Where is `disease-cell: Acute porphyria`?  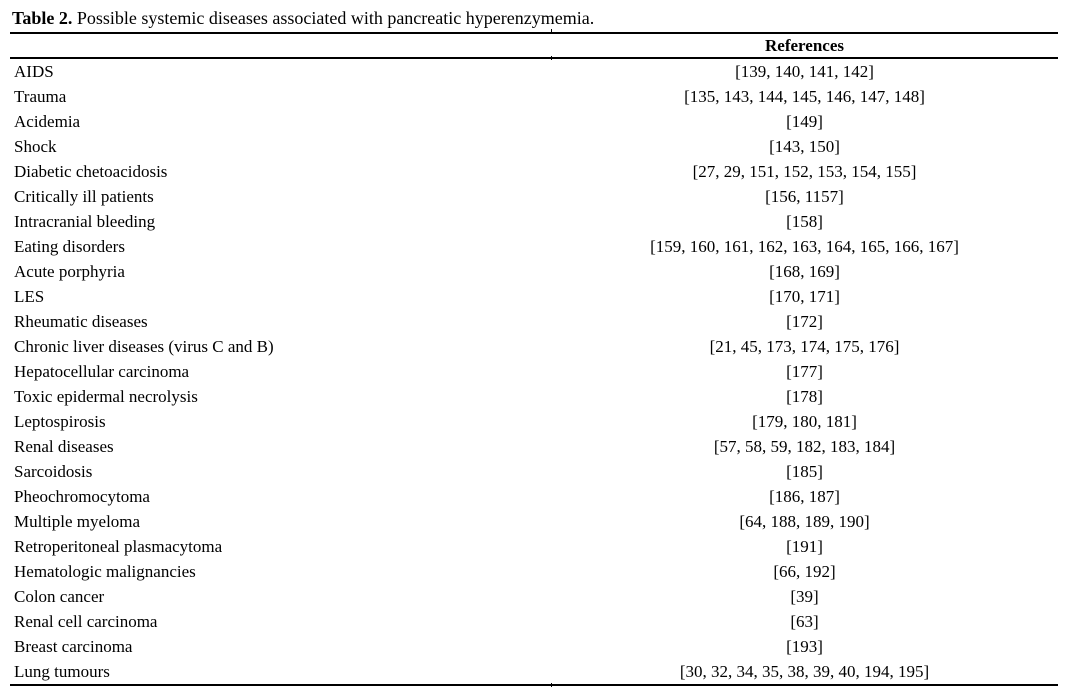
disease-cell: Acute porphyria is located at coordinates (69, 271).